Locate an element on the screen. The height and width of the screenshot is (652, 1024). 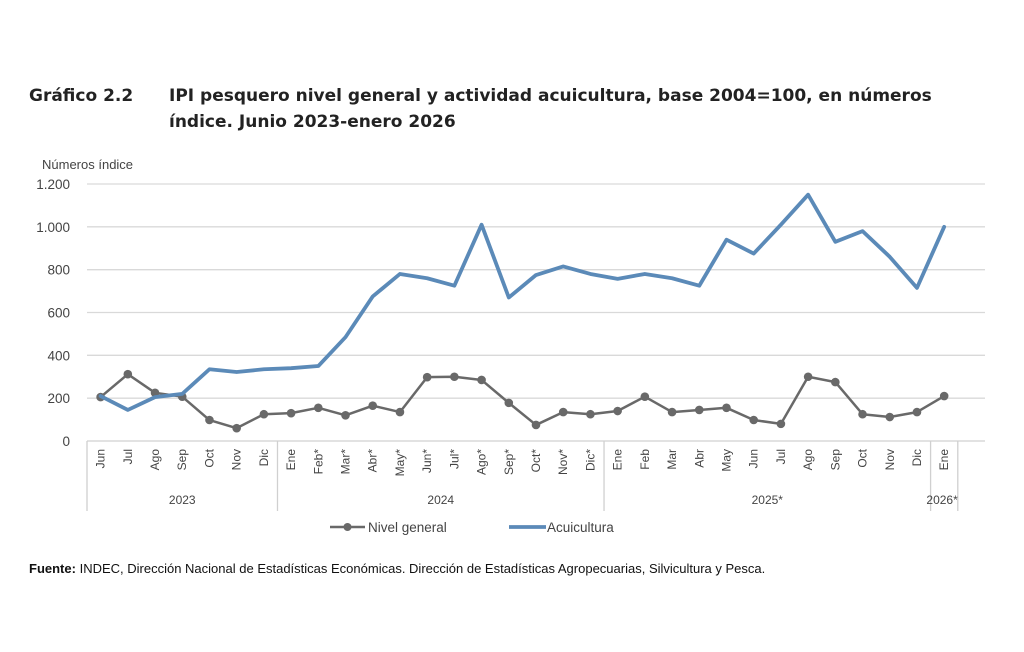
legend: Nivel general Acuicultura is located at coordinates (472, 527).